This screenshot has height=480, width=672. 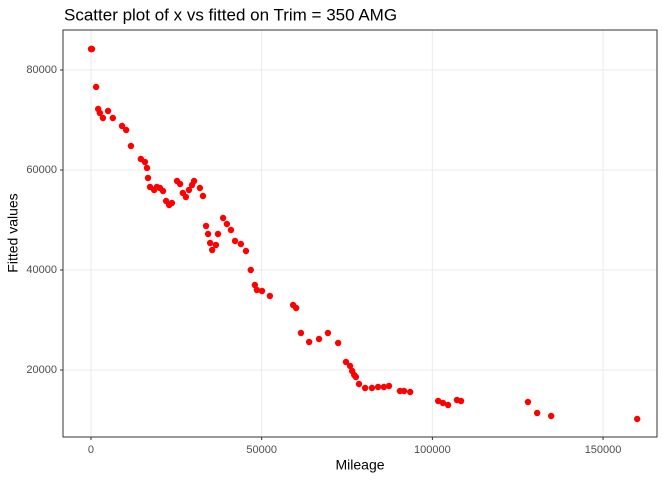 I want to click on y-tick-label: 60000, so click(x=41, y=170).